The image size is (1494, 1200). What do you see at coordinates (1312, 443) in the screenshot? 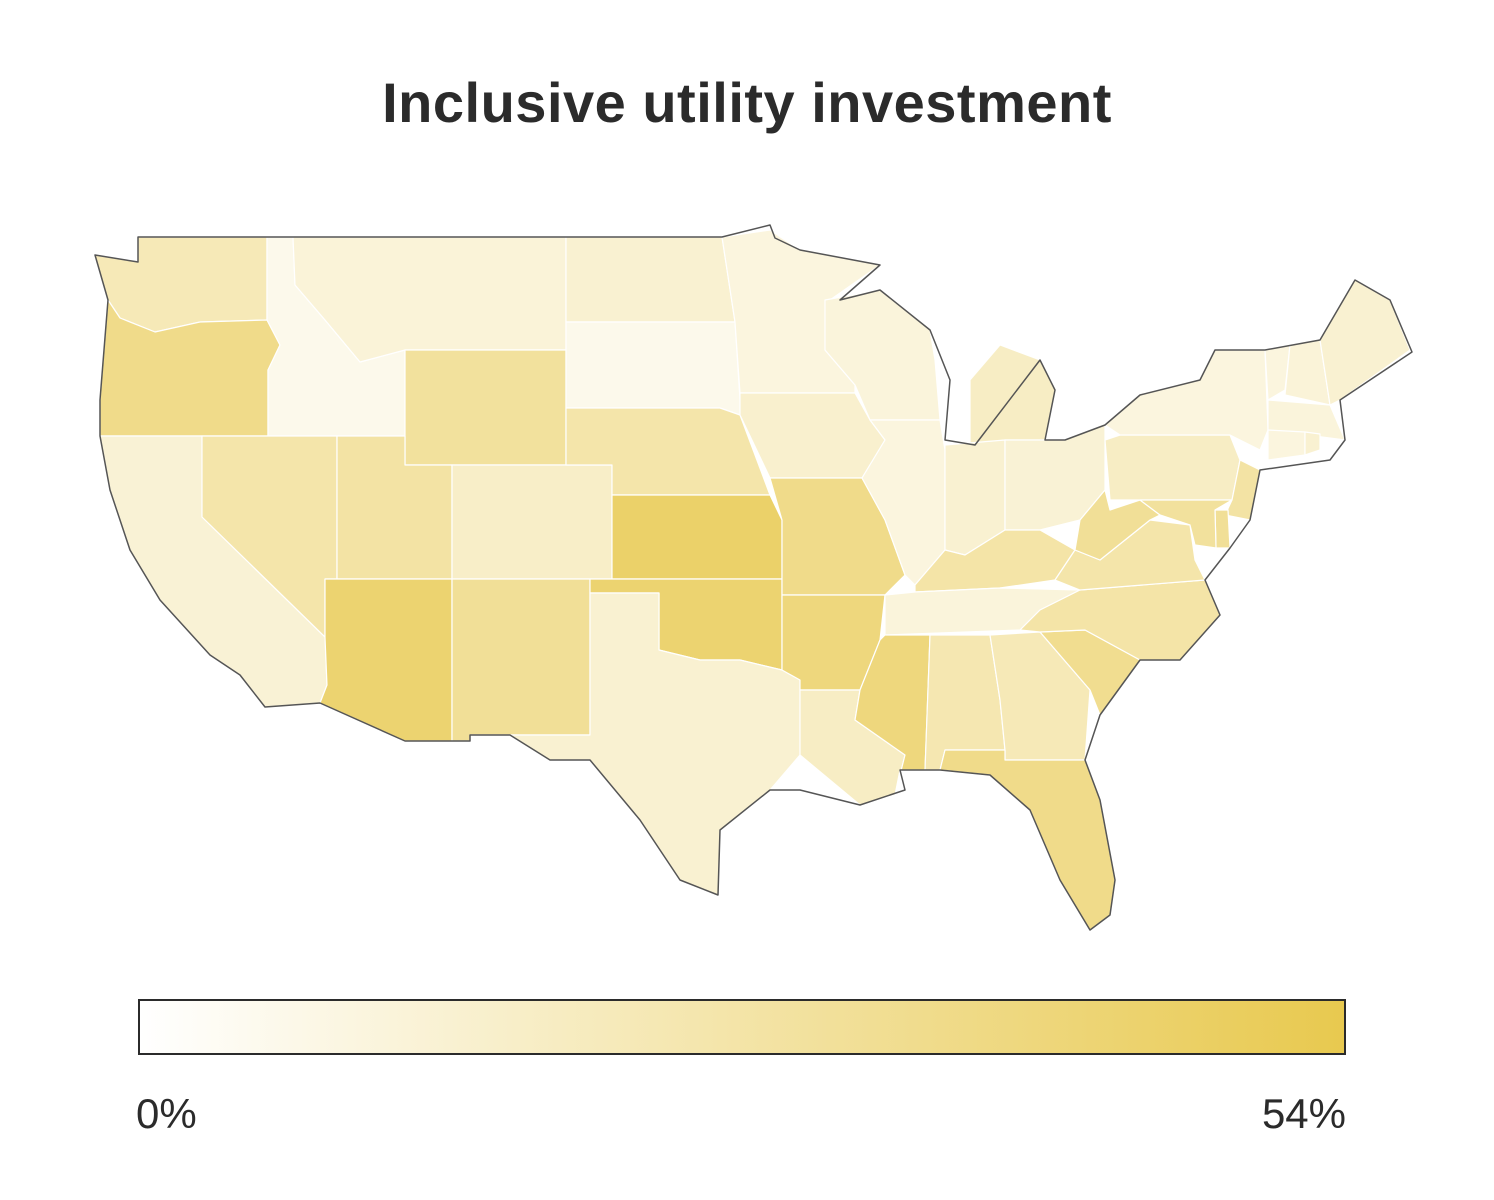
I see `state-ri` at bounding box center [1312, 443].